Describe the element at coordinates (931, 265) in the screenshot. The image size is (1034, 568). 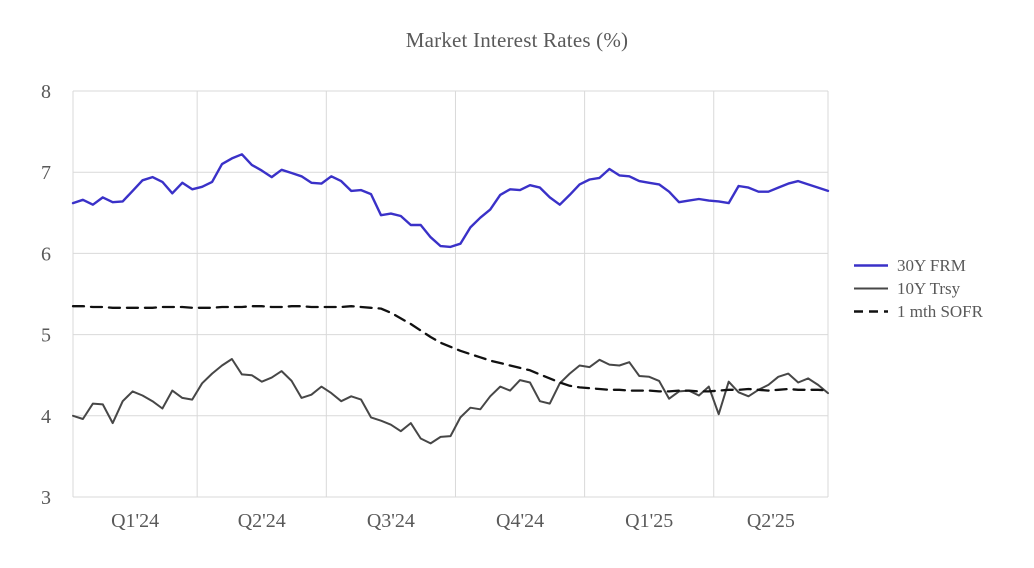
I see `legend-label-30y-frm: 30Y FRM` at that location.